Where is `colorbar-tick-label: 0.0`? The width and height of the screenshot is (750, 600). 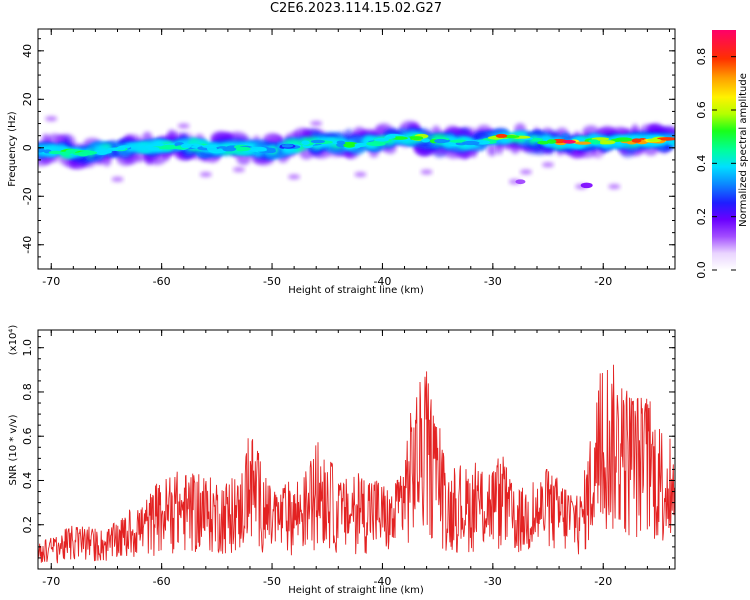
colorbar-tick-label: 0.0 is located at coordinates (701, 270).